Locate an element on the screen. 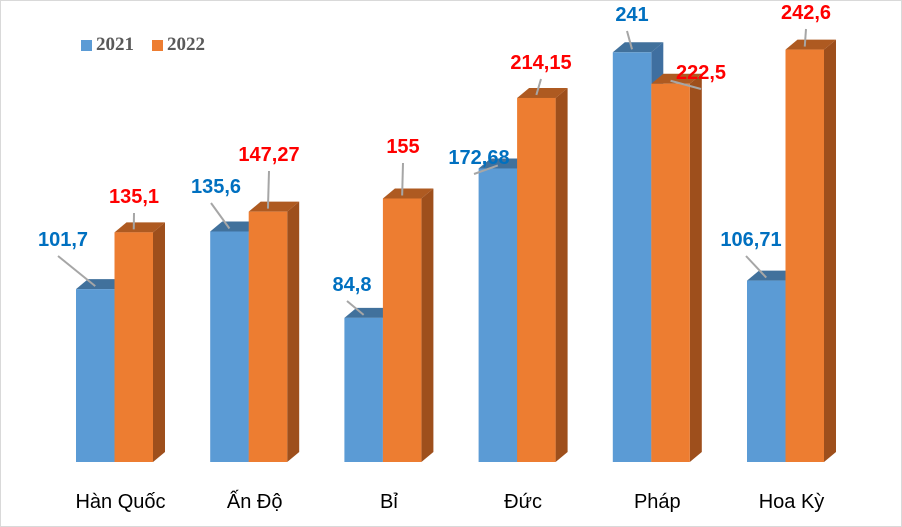 The image size is (902, 527). data-label-2021: 84,8 is located at coordinates (352, 285).